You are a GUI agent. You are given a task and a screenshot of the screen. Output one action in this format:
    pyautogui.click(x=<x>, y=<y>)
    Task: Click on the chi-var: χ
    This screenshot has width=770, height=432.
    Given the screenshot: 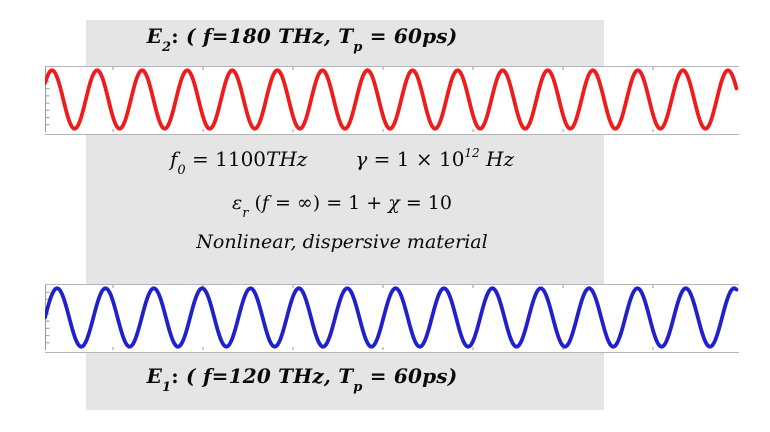 What is the action you would take?
    pyautogui.click(x=394, y=203)
    